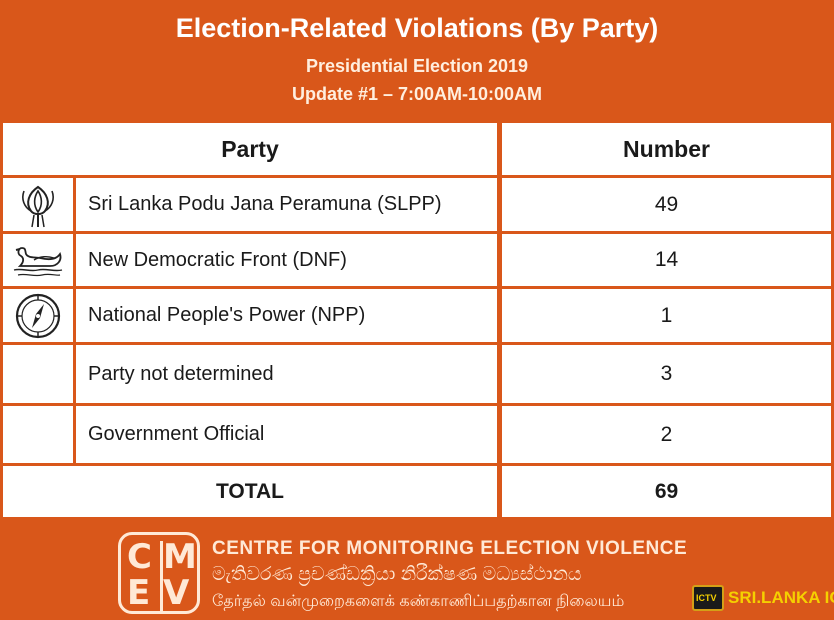 The width and height of the screenshot is (834, 620). Describe the element at coordinates (417, 66) in the screenshot. I see `page-subtitle: Presidential Election 2019` at that location.